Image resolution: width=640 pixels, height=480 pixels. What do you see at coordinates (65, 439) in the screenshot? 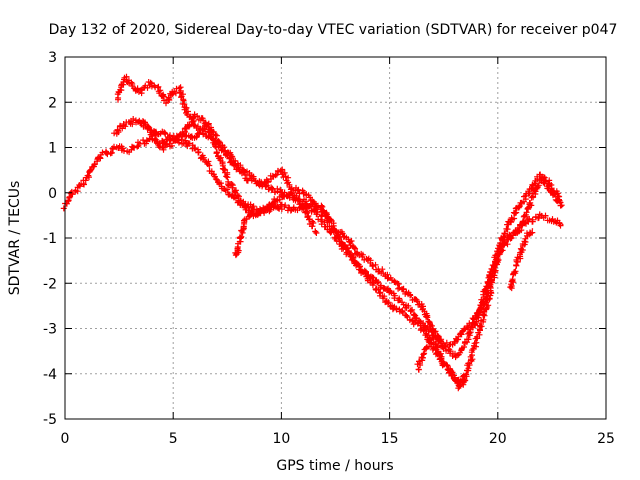
I see `x-tick-label: 0` at bounding box center [65, 439].